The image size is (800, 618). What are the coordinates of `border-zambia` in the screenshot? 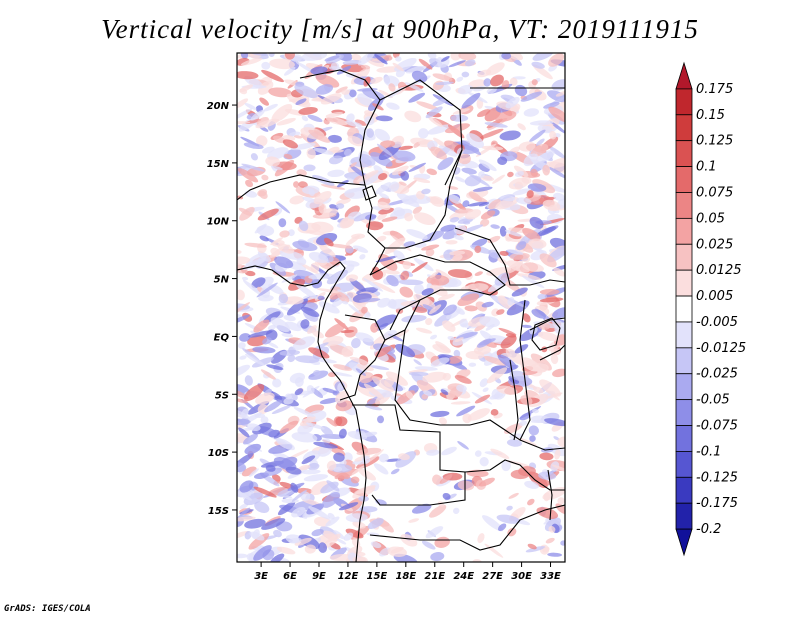 It's located at (514, 475).